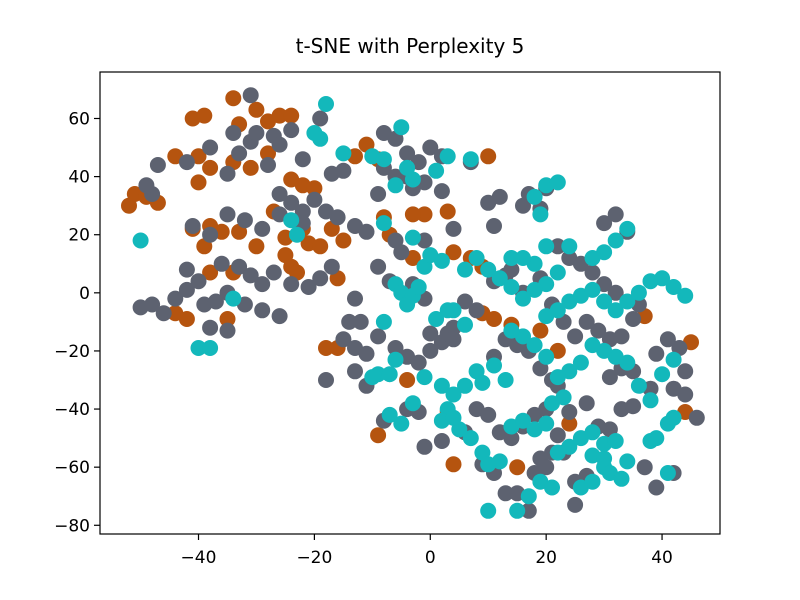 This screenshot has width=800, height=600. What do you see at coordinates (72, 468) in the screenshot?
I see `y-tick-label: −60` at bounding box center [72, 468].